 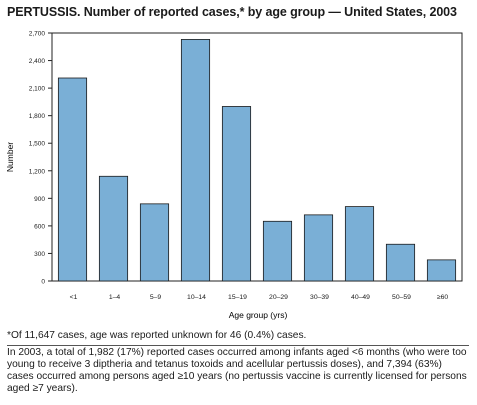 What do you see at coordinates (278, 297) in the screenshot?
I see `x-tick-label: 20–29` at bounding box center [278, 297].